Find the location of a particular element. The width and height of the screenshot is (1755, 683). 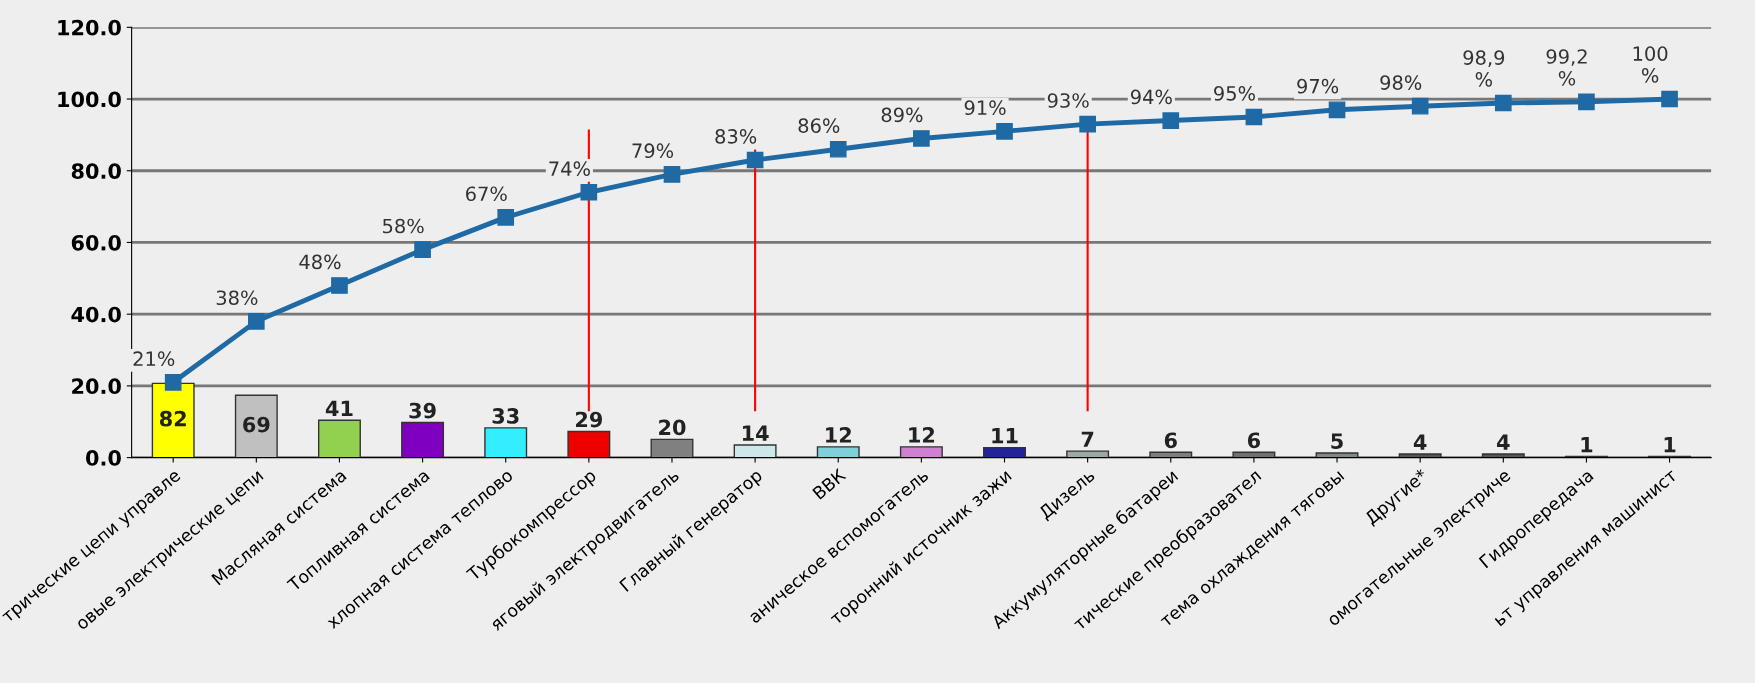

annotation: 20 is located at coordinates (672, 427).